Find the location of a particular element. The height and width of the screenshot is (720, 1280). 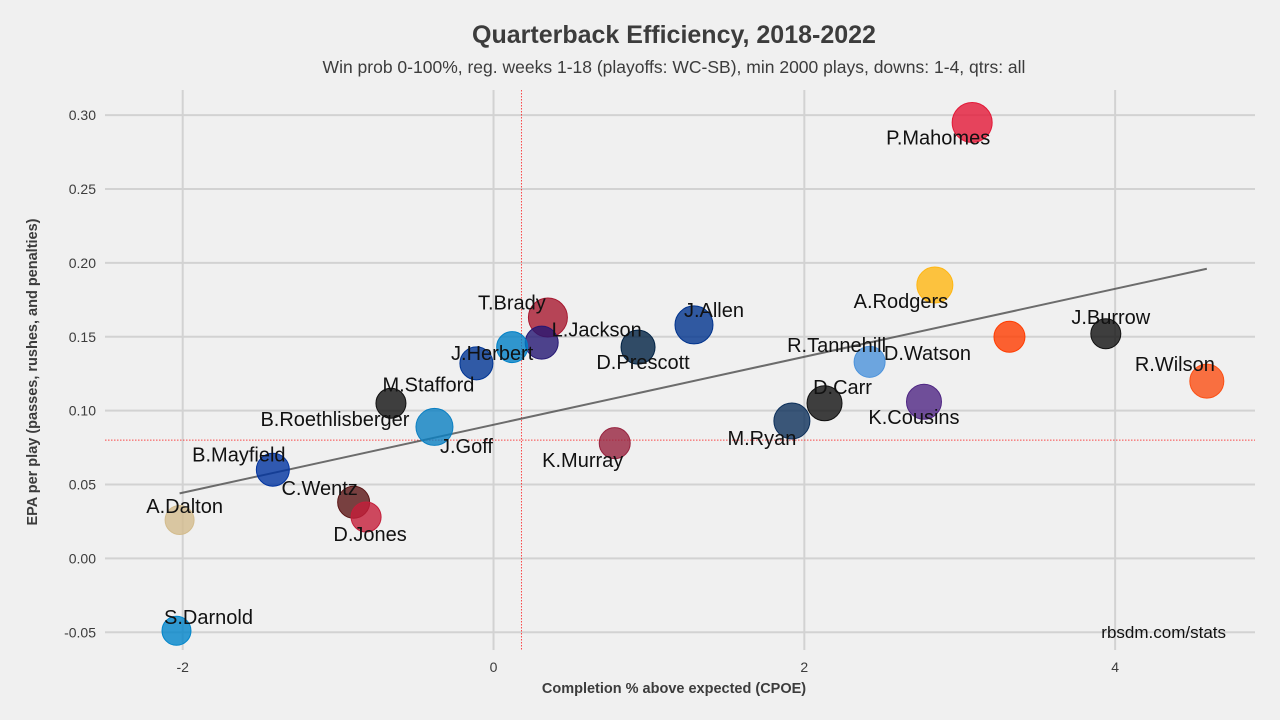

point-label: R.Tannehill is located at coordinates (836, 346).